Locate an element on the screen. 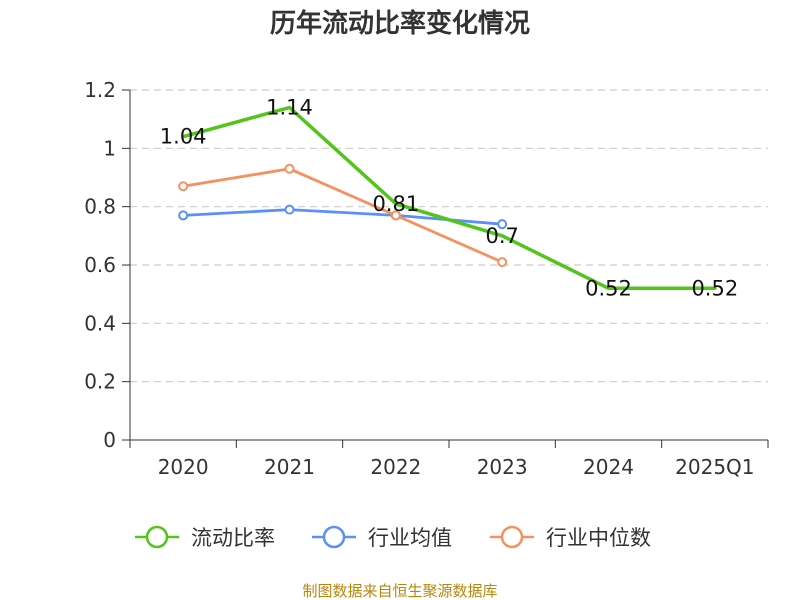  legend-label: 流动比率 is located at coordinates (233, 538).